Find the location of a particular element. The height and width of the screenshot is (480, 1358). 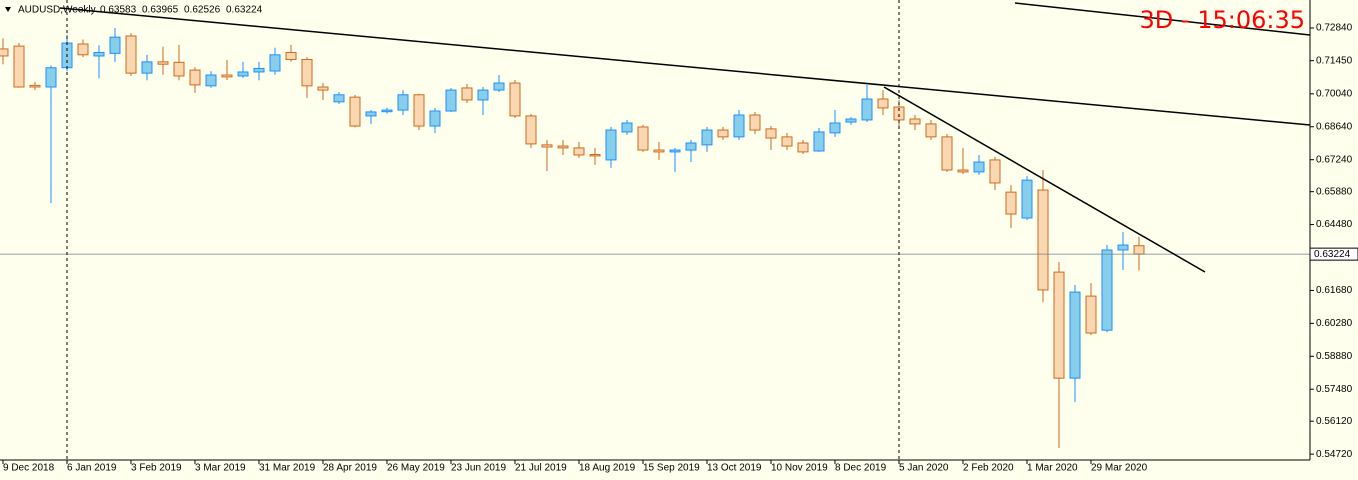

y-tick-label: 0.57480 is located at coordinates (1334, 389).